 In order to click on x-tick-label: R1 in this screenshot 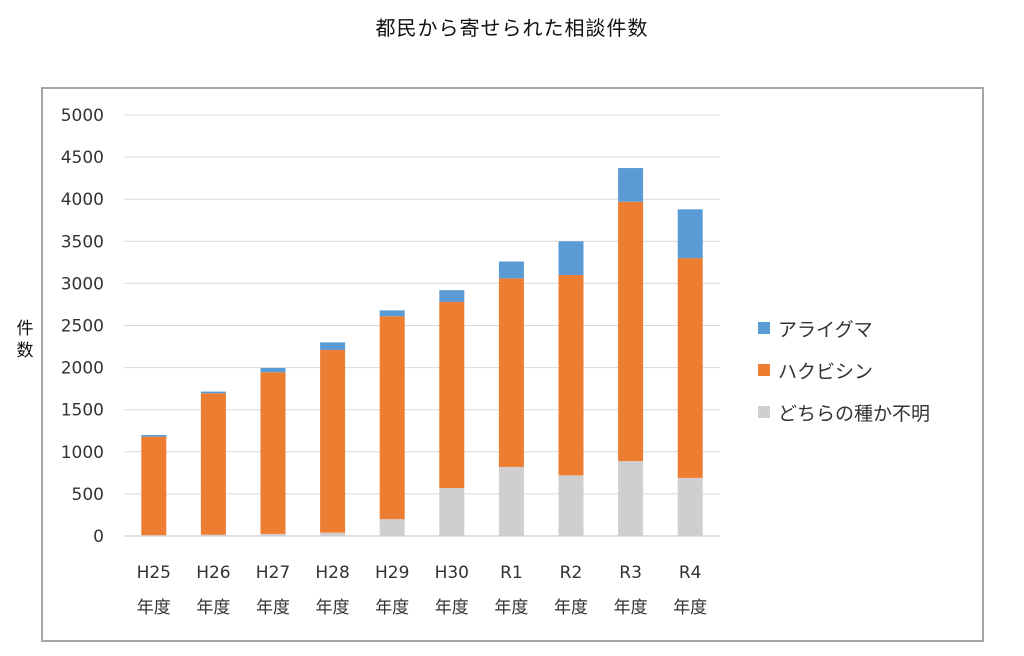, I will do `click(511, 573)`.